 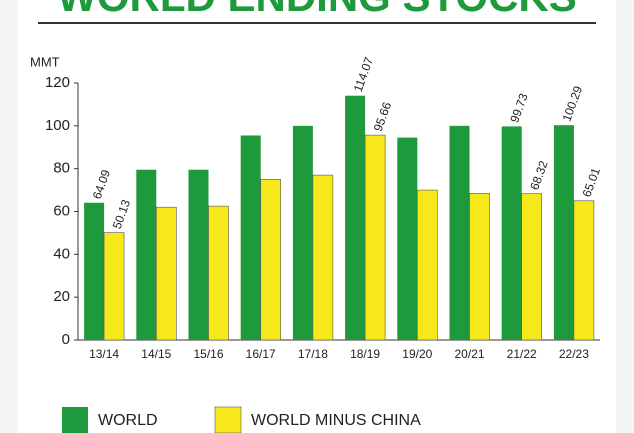 I want to click on x-tick-label: 14/15, so click(x=156, y=354).